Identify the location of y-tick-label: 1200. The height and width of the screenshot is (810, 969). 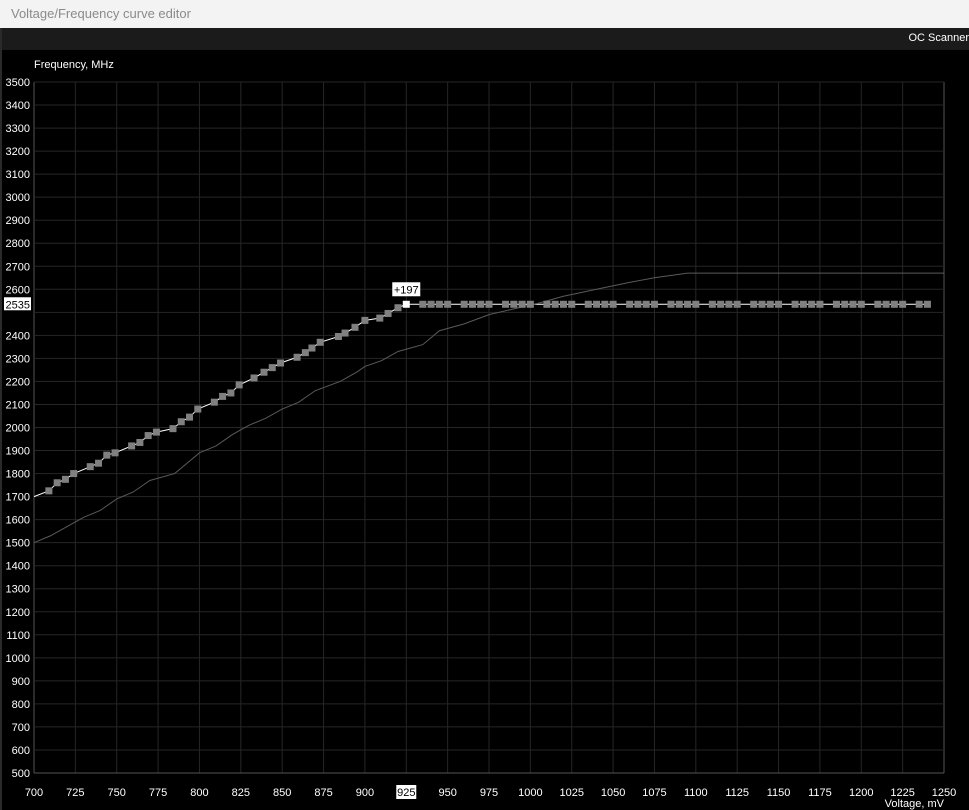
(18, 613).